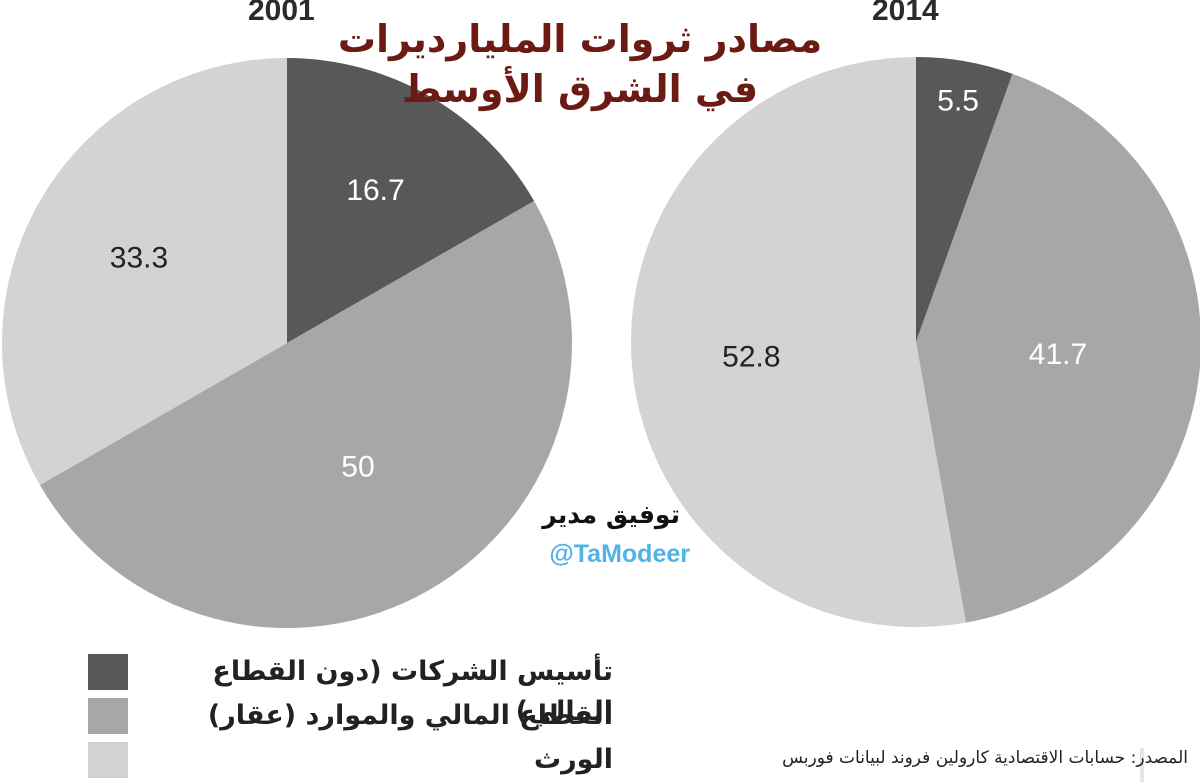 The height and width of the screenshot is (784, 1200). I want to click on legend-item-finance: القطاع المالي والموارد (عقار), so click(358, 718).